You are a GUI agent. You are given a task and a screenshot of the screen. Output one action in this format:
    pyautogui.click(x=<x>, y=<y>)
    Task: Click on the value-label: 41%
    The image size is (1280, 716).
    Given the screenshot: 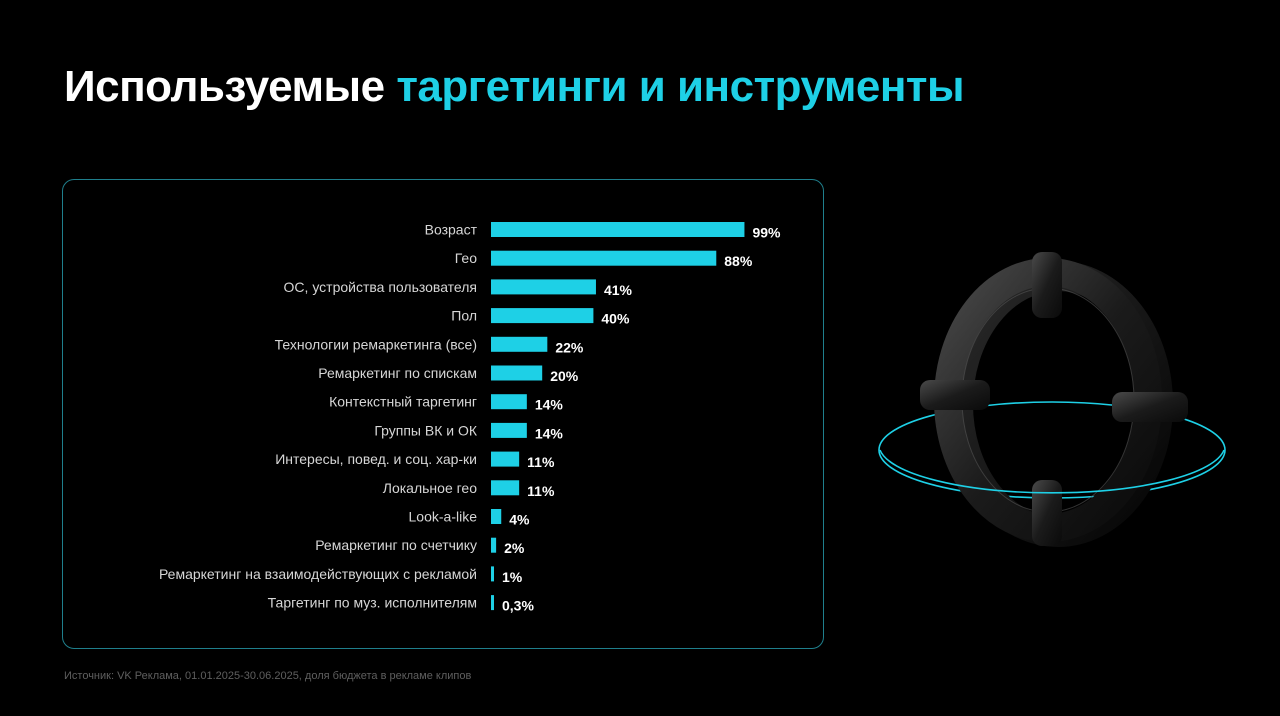 What is the action you would take?
    pyautogui.click(x=618, y=290)
    